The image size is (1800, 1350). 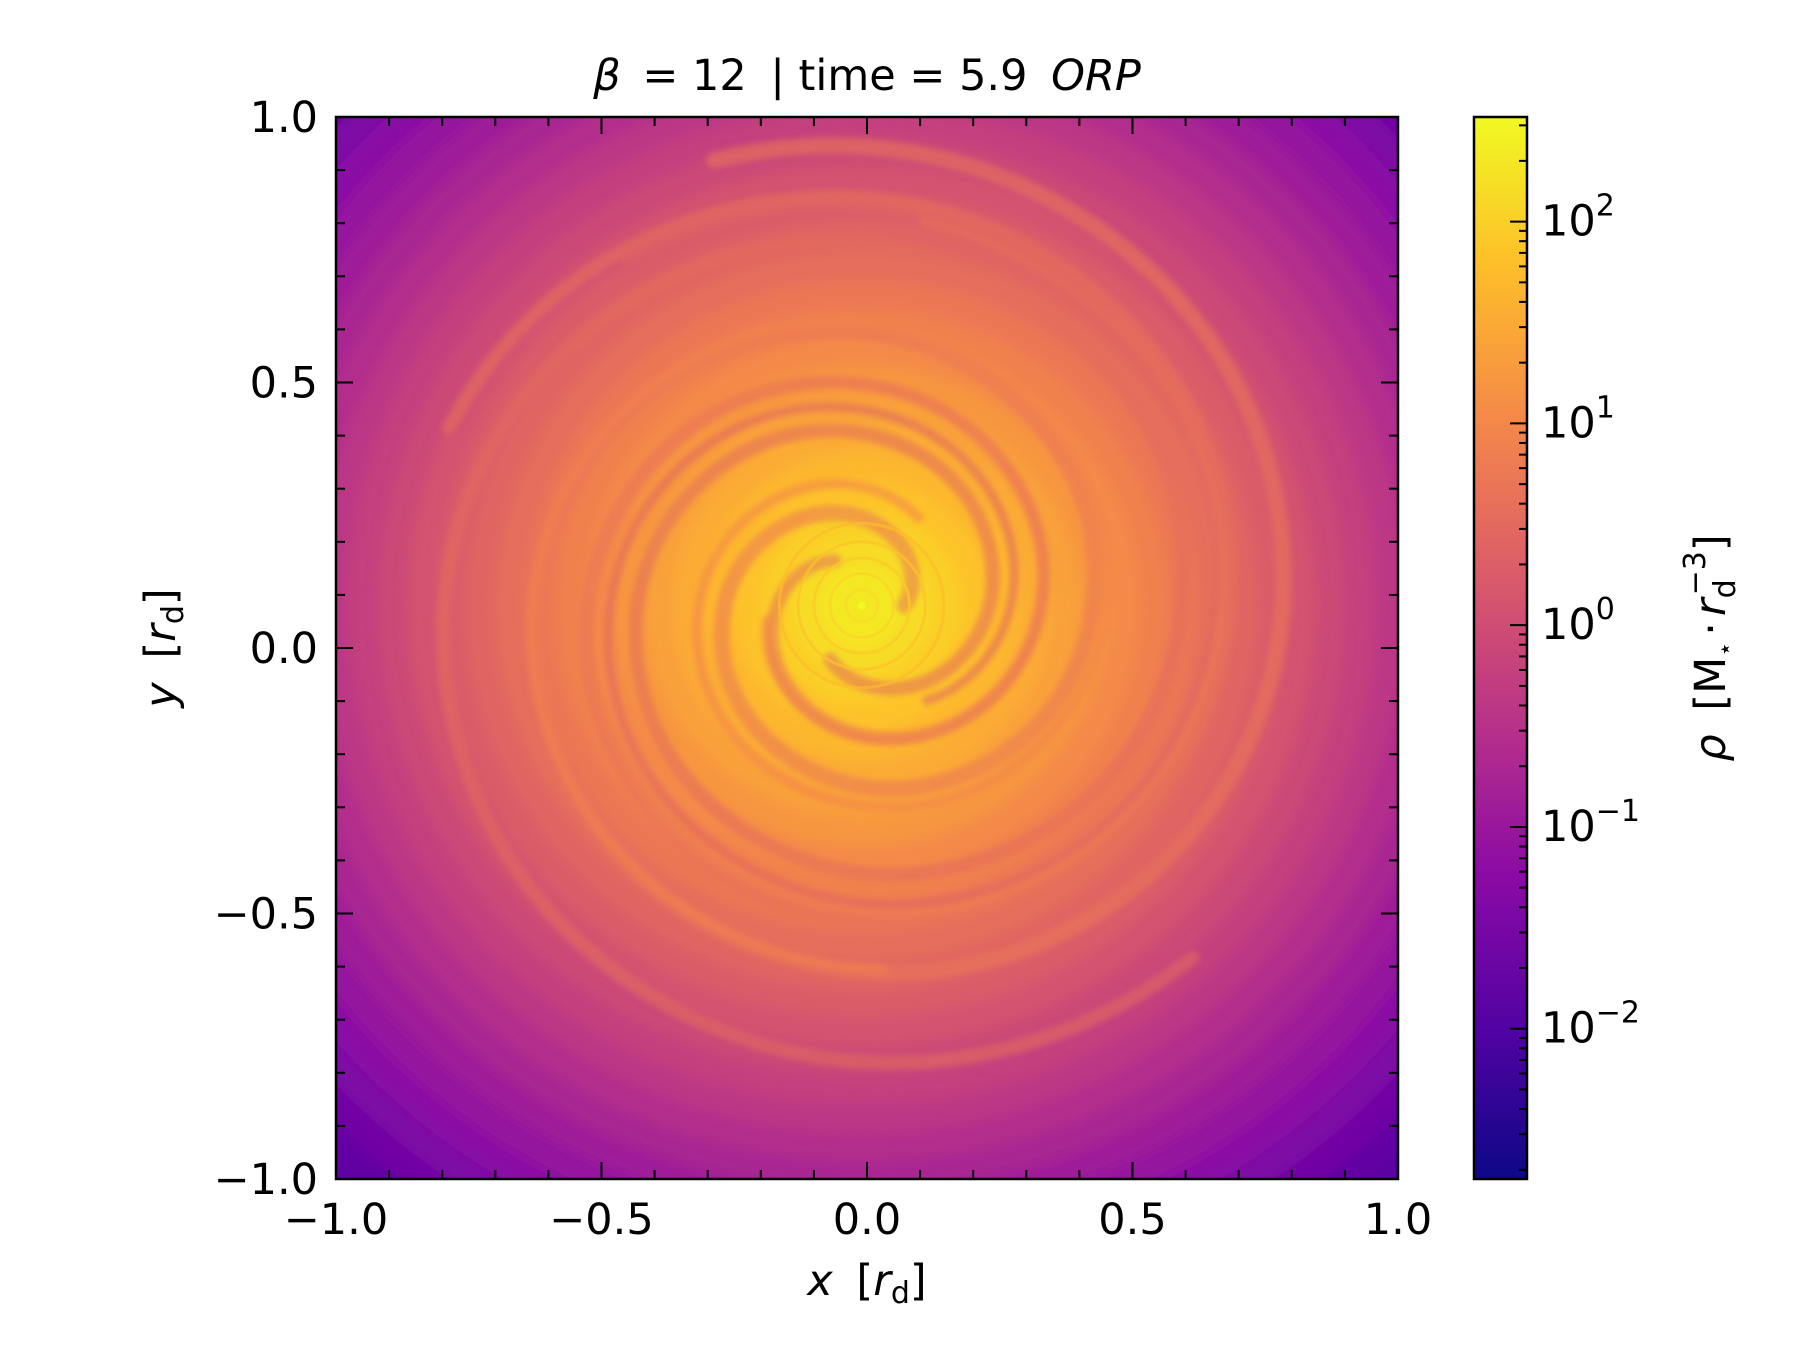 What do you see at coordinates (1590, 823) in the screenshot?
I see `colorbar-tick-label: 10⁻¹` at bounding box center [1590, 823].